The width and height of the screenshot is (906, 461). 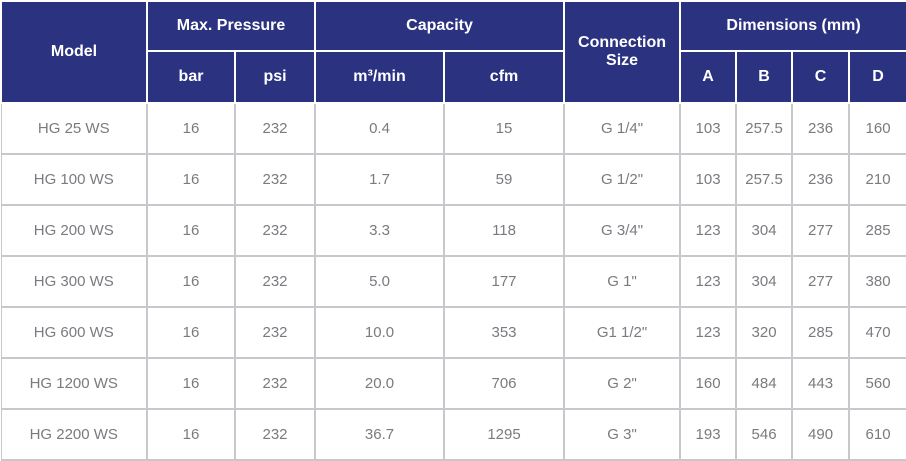 I want to click on cell-m3min: 1.7, so click(x=380, y=179).